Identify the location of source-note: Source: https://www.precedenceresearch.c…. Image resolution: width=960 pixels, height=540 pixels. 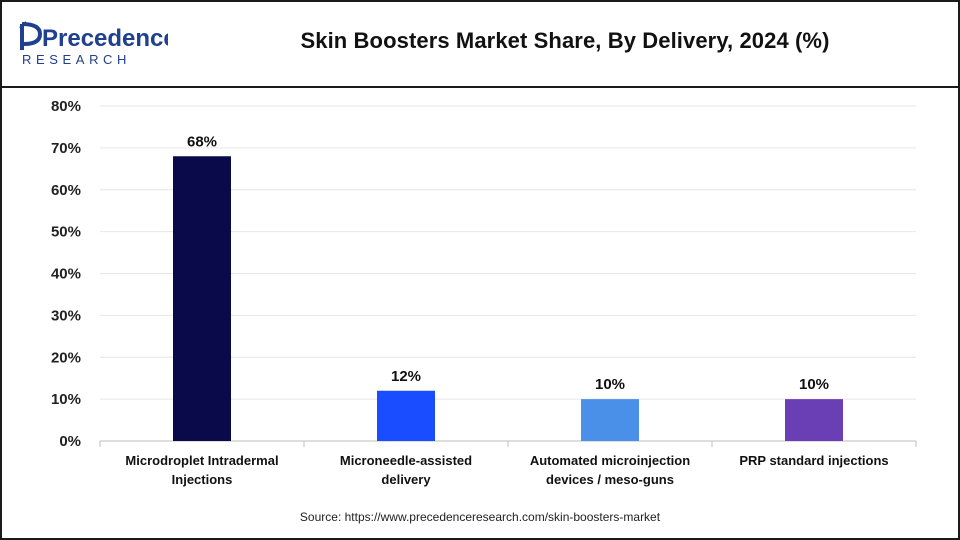
(480, 517).